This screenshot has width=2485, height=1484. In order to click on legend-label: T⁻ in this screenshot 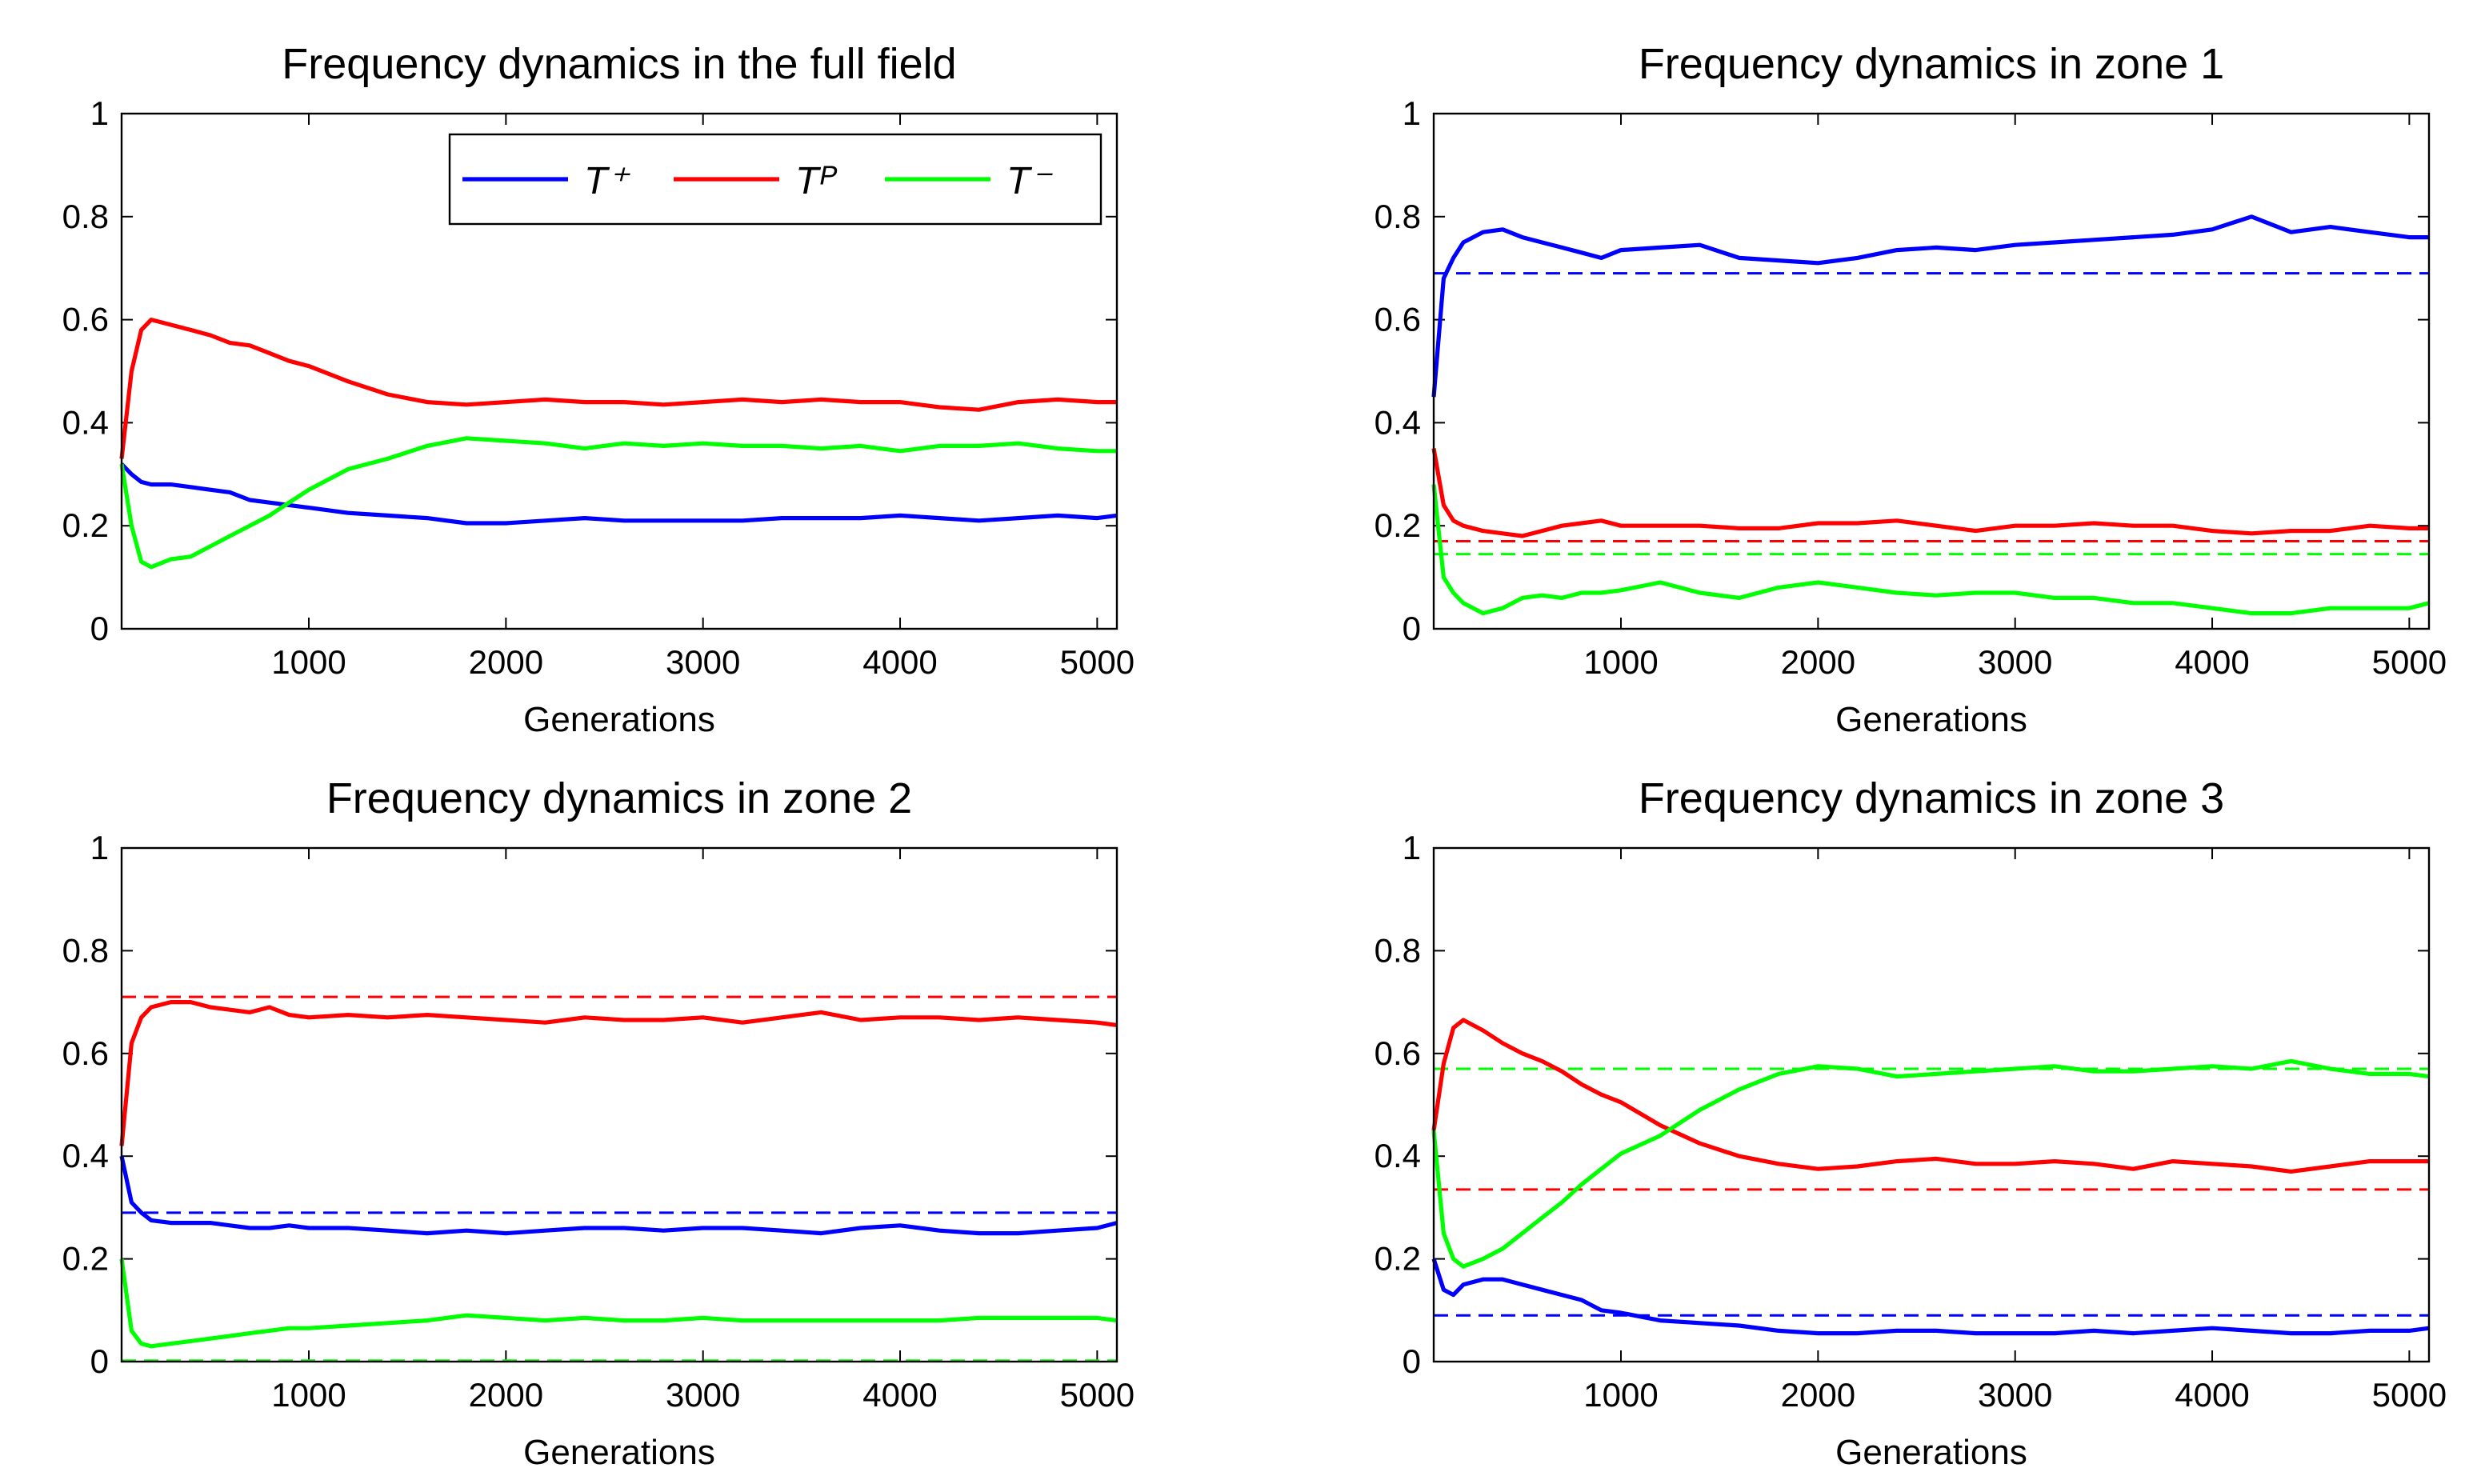, I will do `click(1029, 181)`.